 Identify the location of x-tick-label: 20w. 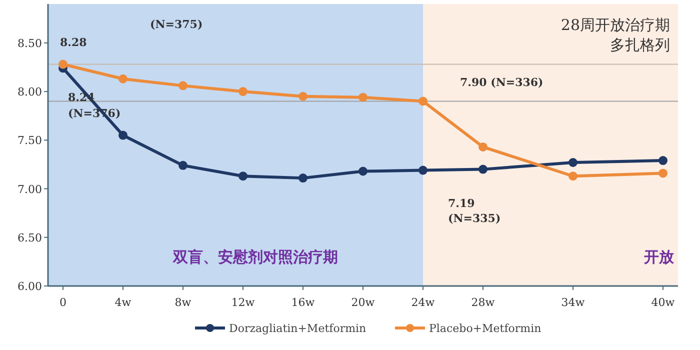
(363, 302).